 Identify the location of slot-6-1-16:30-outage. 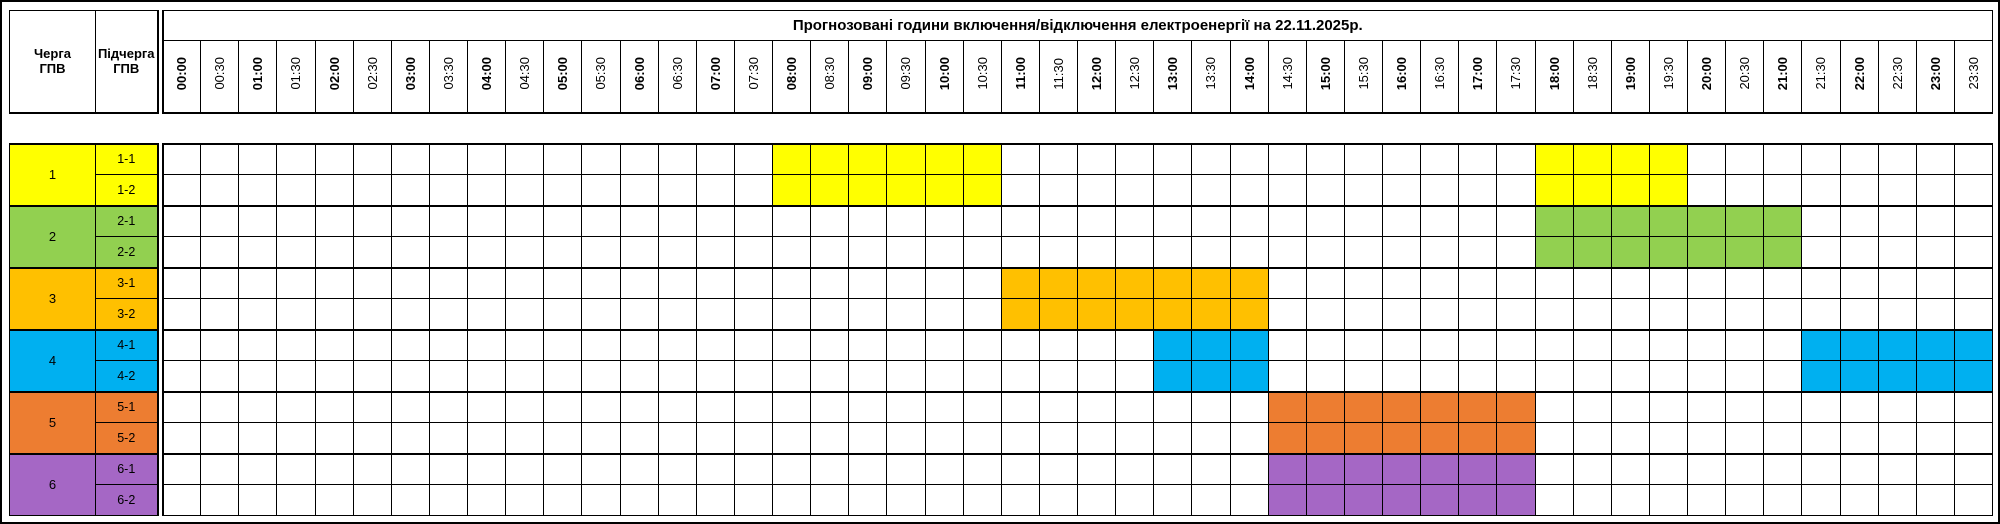
(1440, 468).